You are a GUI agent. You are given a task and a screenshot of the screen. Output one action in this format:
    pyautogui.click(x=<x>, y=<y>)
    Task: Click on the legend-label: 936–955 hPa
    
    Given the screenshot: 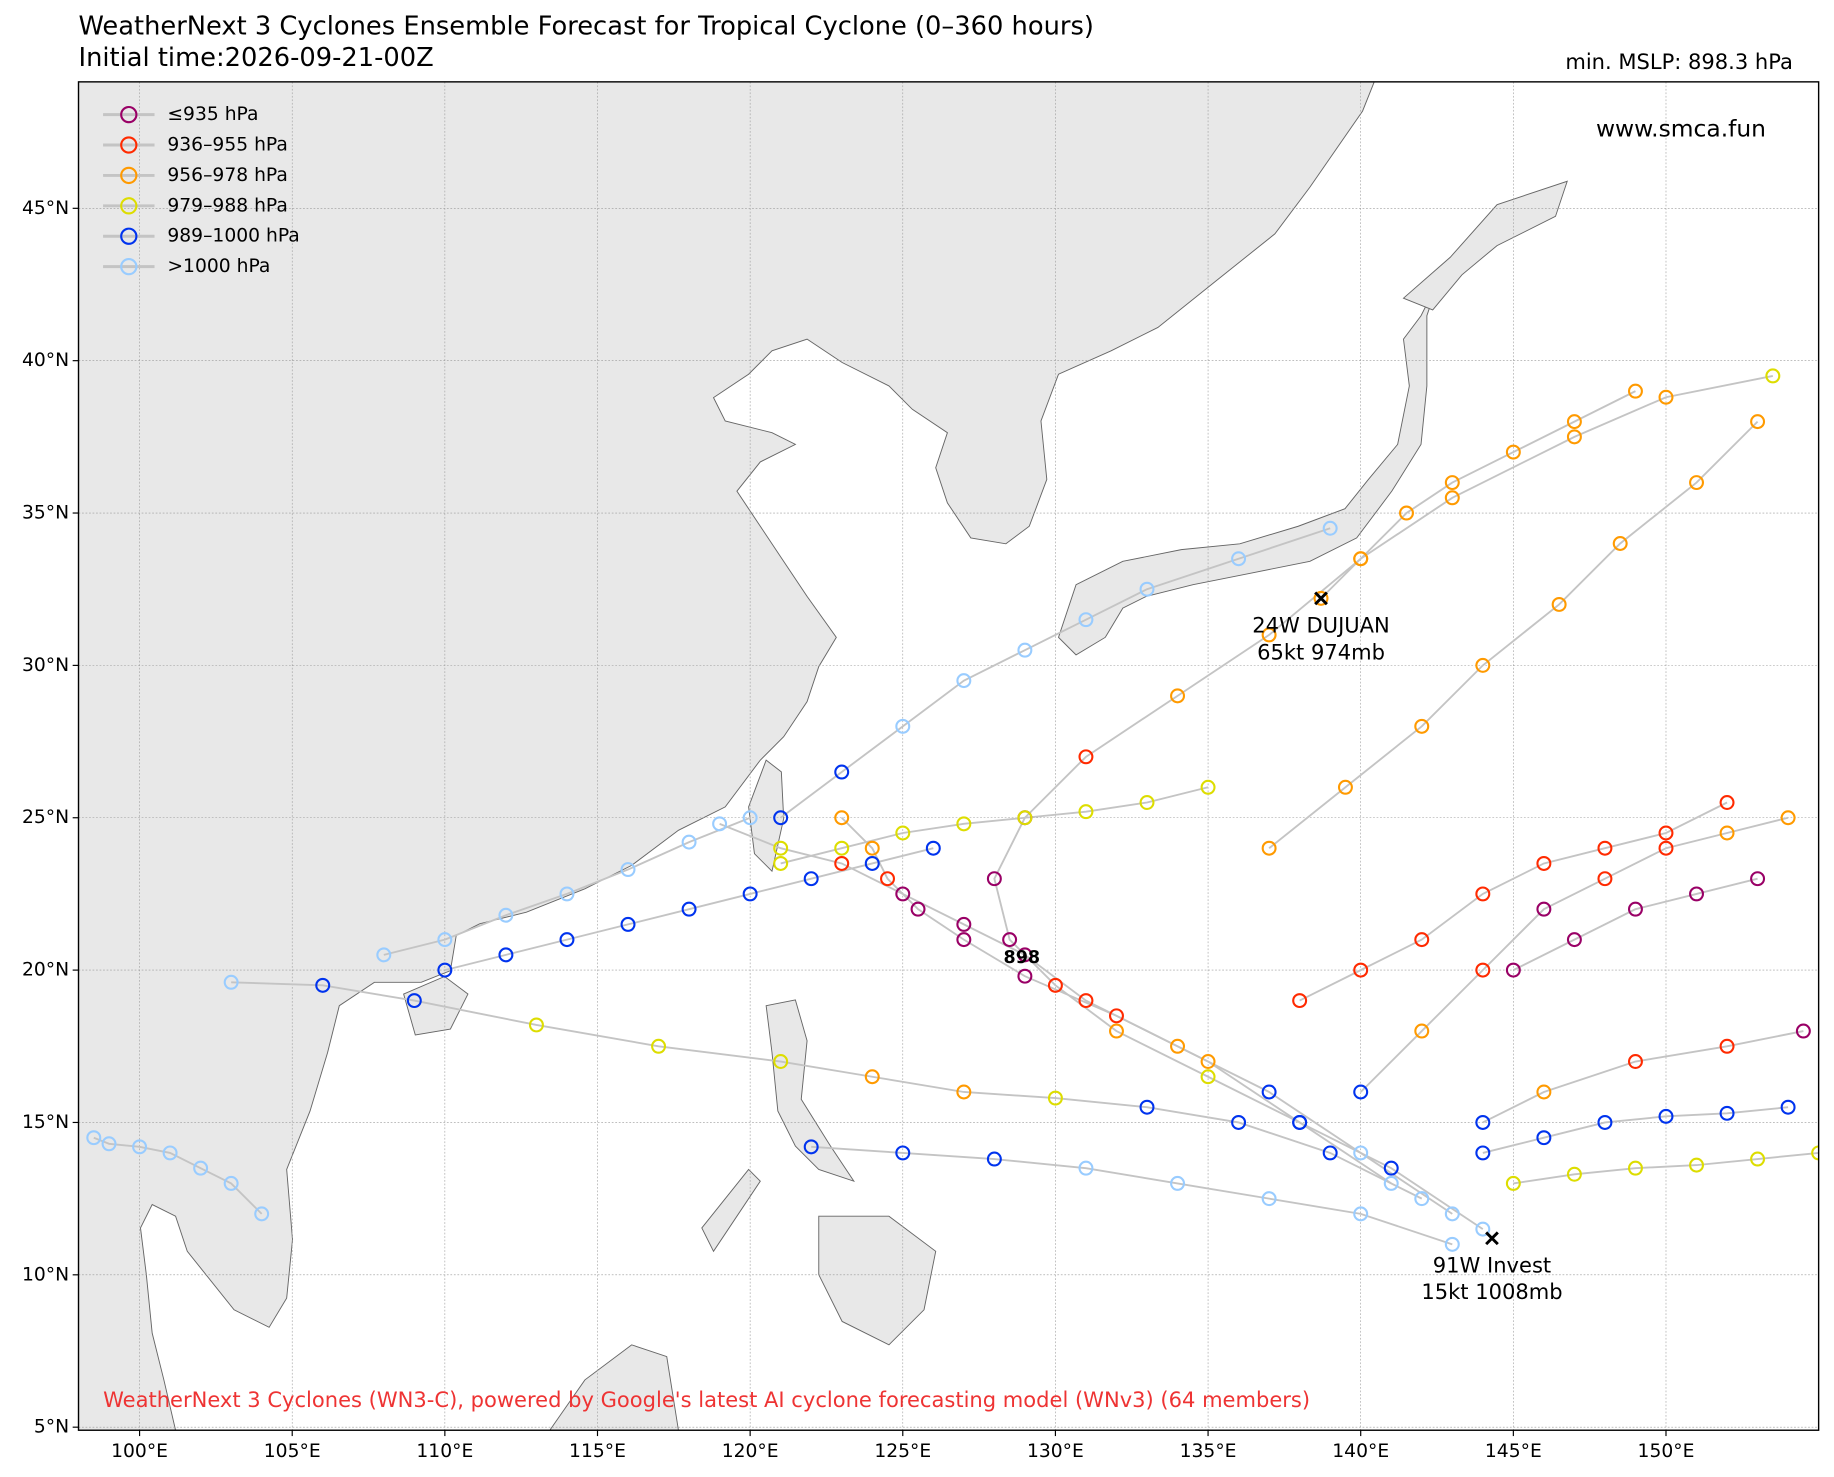 What is the action you would take?
    pyautogui.click(x=227, y=145)
    